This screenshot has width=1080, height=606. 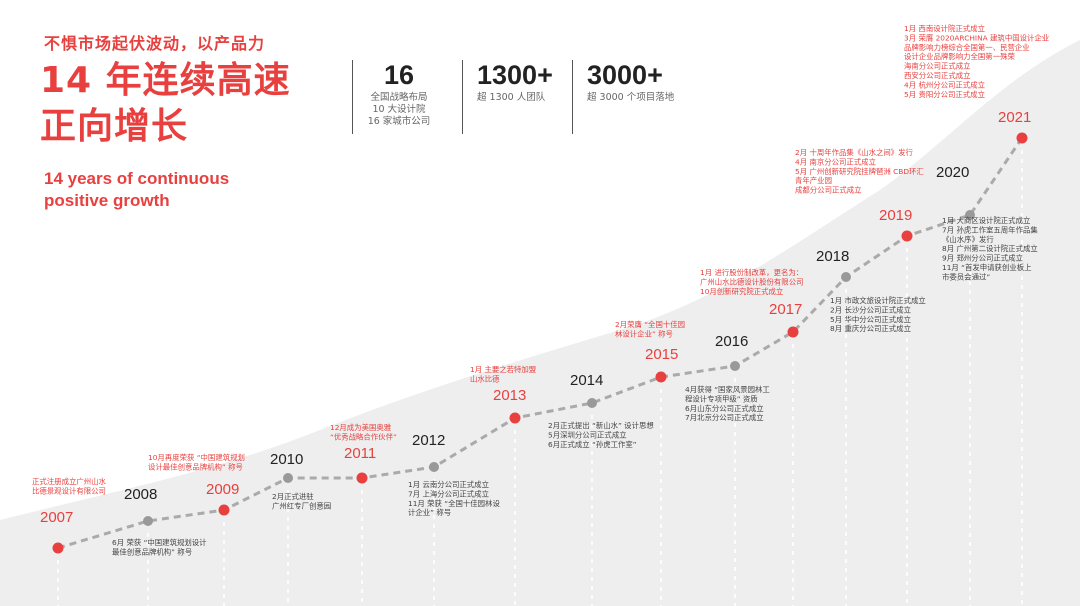 I want to click on stat-desc-line: 超 3000 个项目落地, so click(x=631, y=97).